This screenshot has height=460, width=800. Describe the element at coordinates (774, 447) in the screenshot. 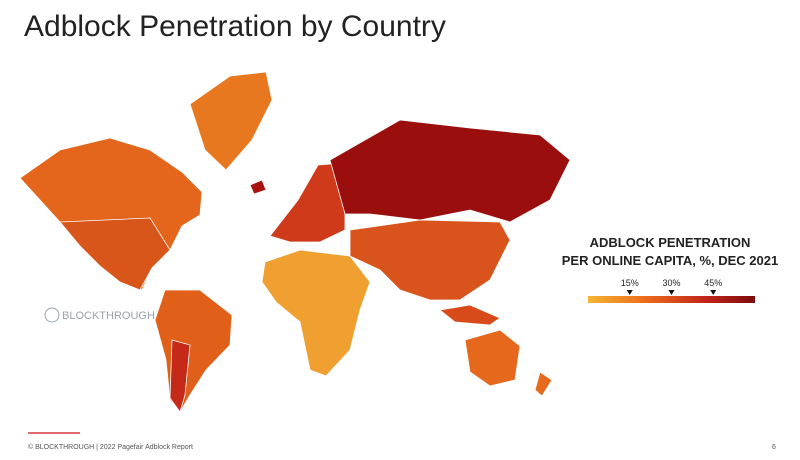

I see `page-number: 6` at that location.